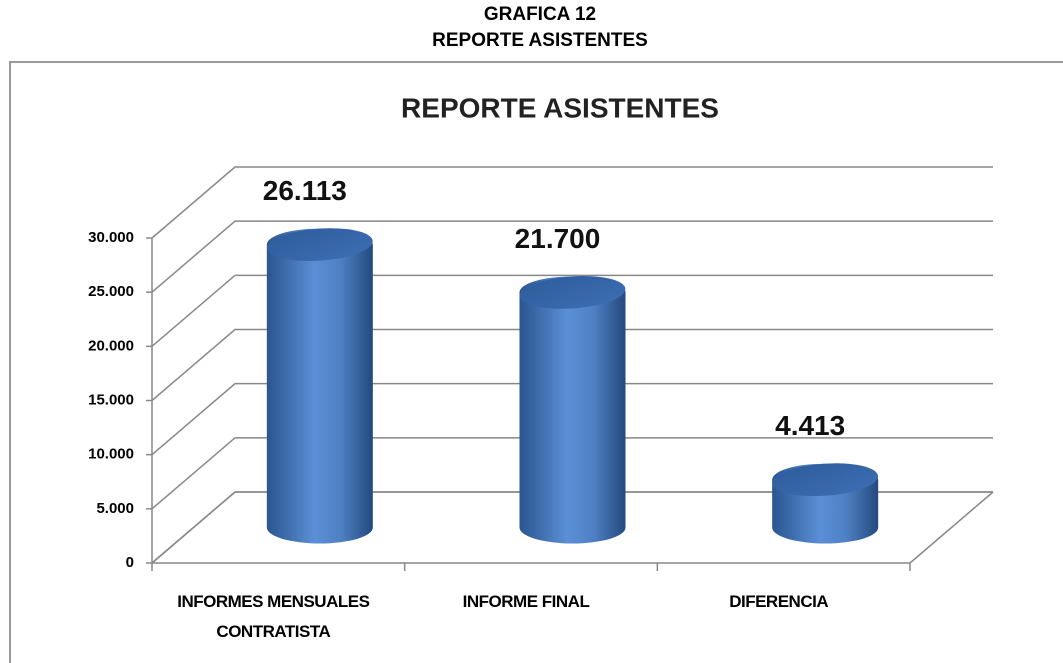  I want to click on y-tick-label: 5.000, so click(115, 508).